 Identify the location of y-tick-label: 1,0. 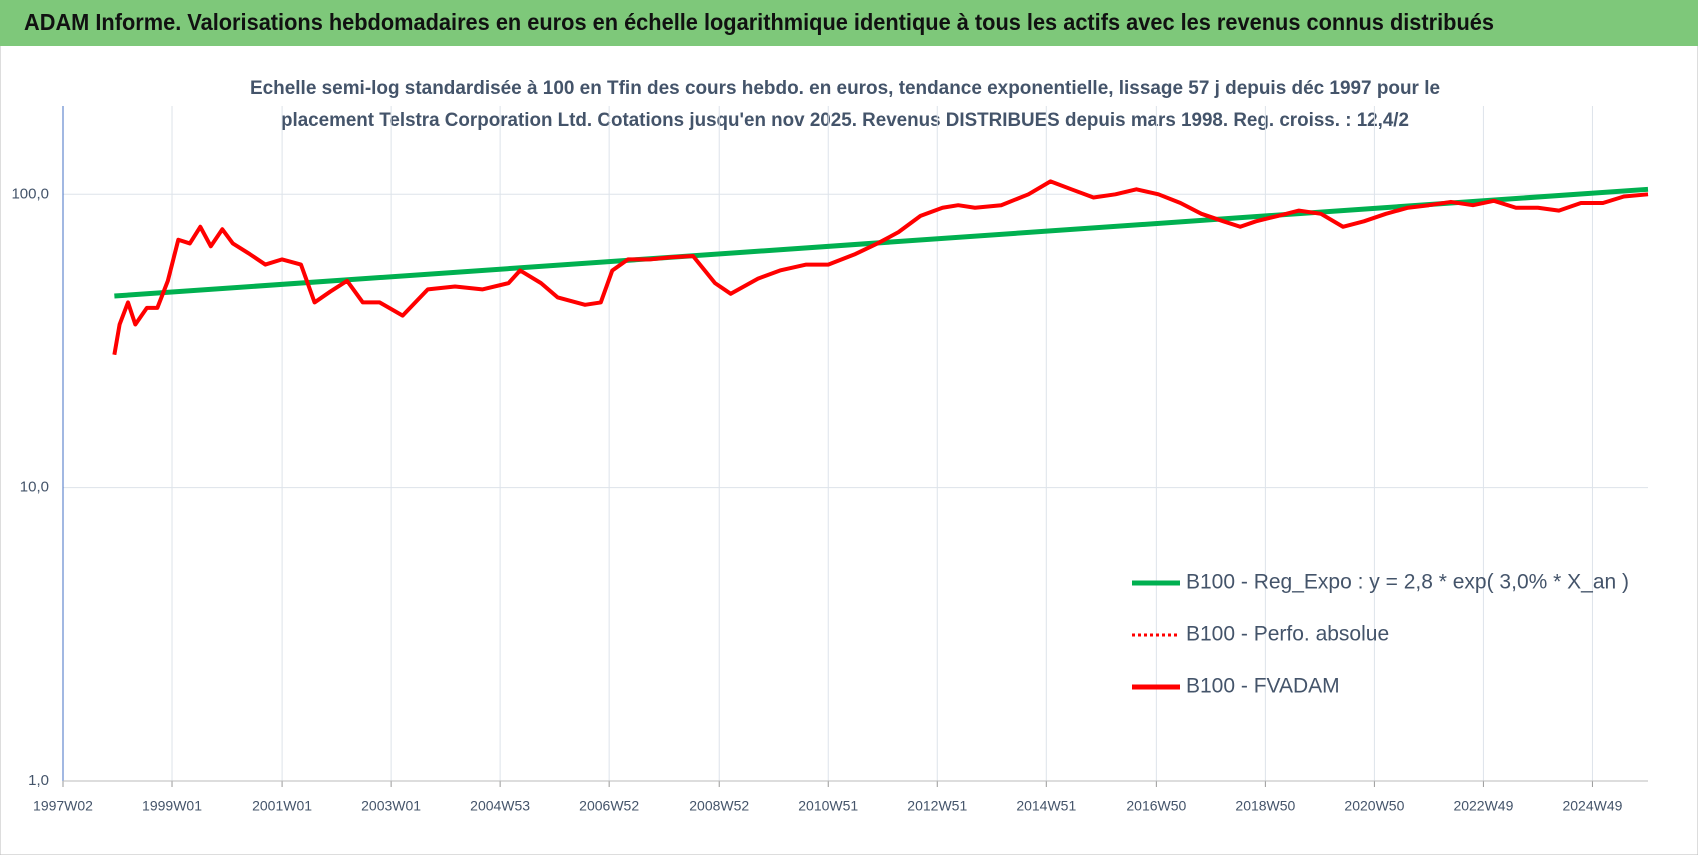
(38, 780).